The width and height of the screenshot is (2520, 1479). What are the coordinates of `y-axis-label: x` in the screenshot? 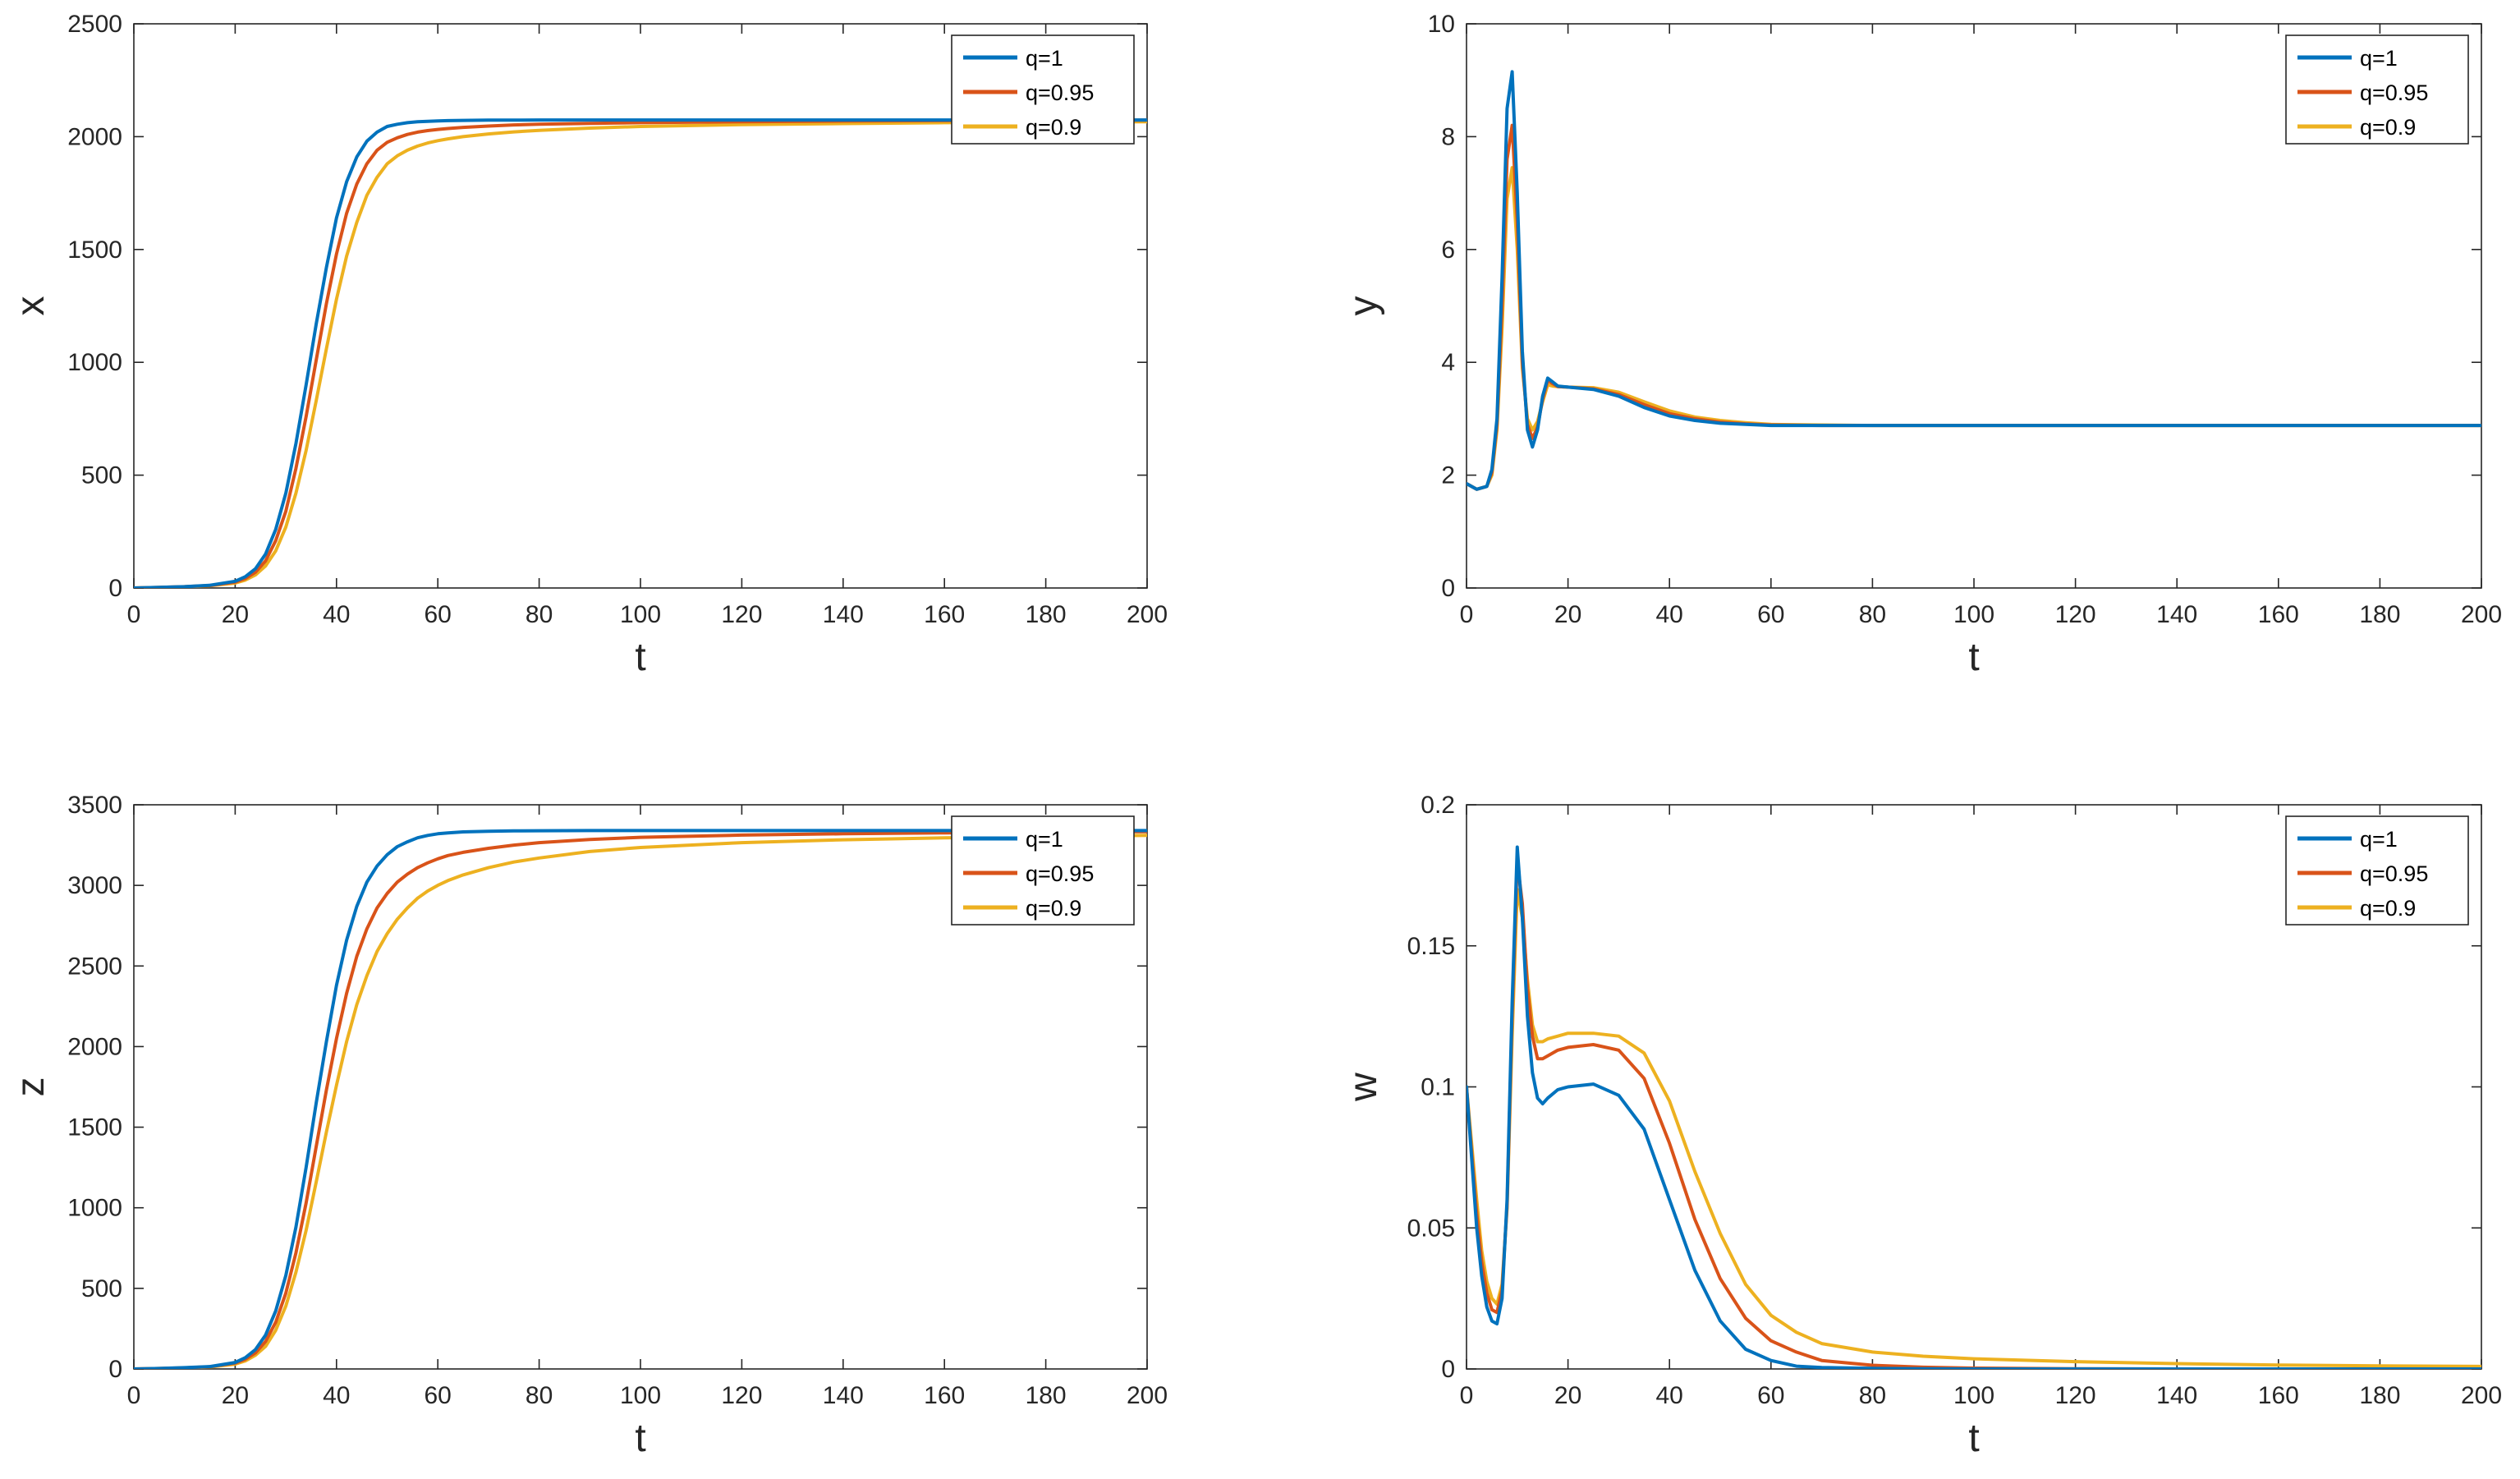 It's located at (31, 306).